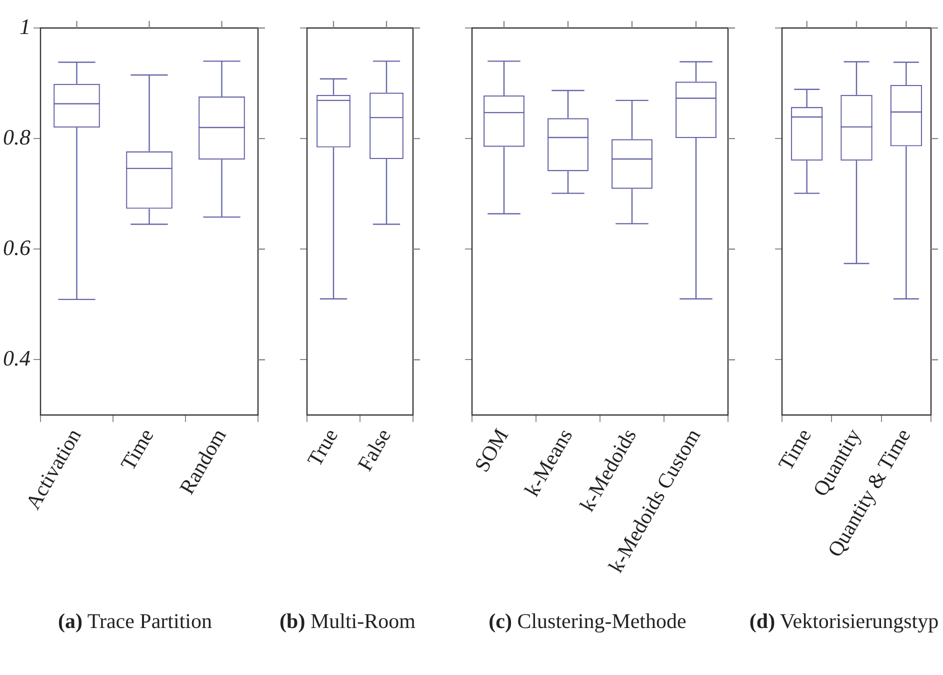 The width and height of the screenshot is (943, 675). I want to click on y-tick-label: 1, so click(25, 26).